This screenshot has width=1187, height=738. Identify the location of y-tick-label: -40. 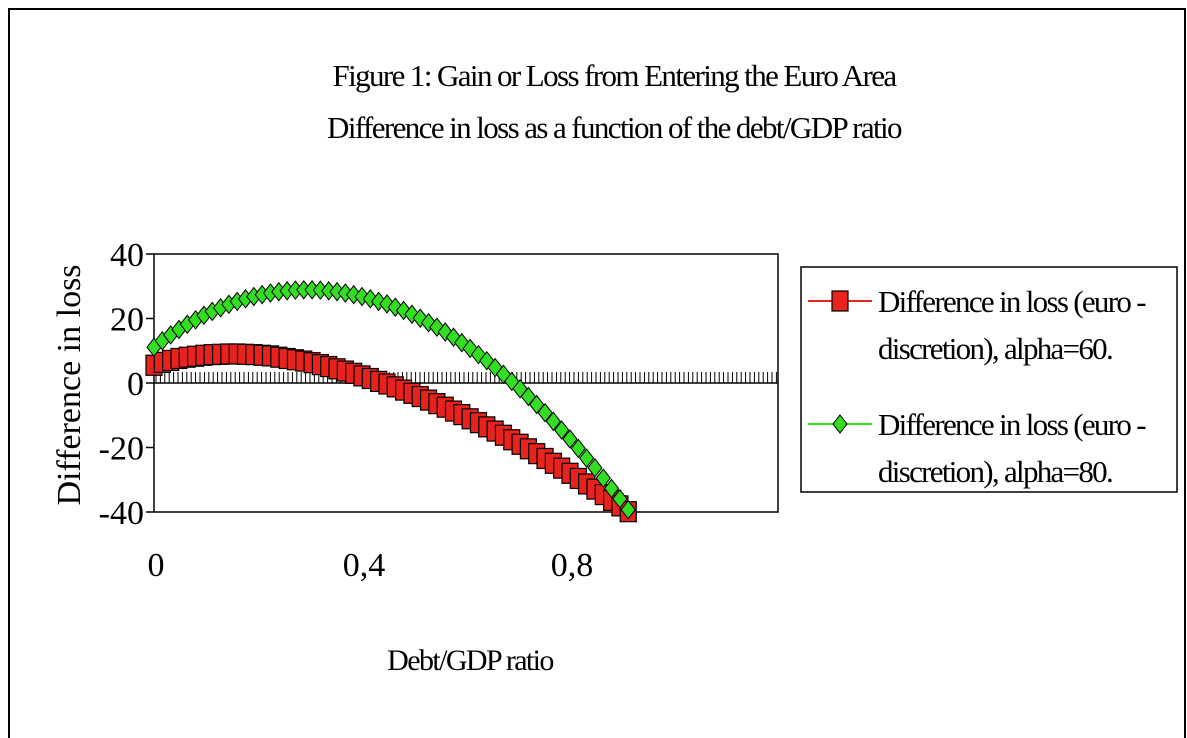
(121, 513).